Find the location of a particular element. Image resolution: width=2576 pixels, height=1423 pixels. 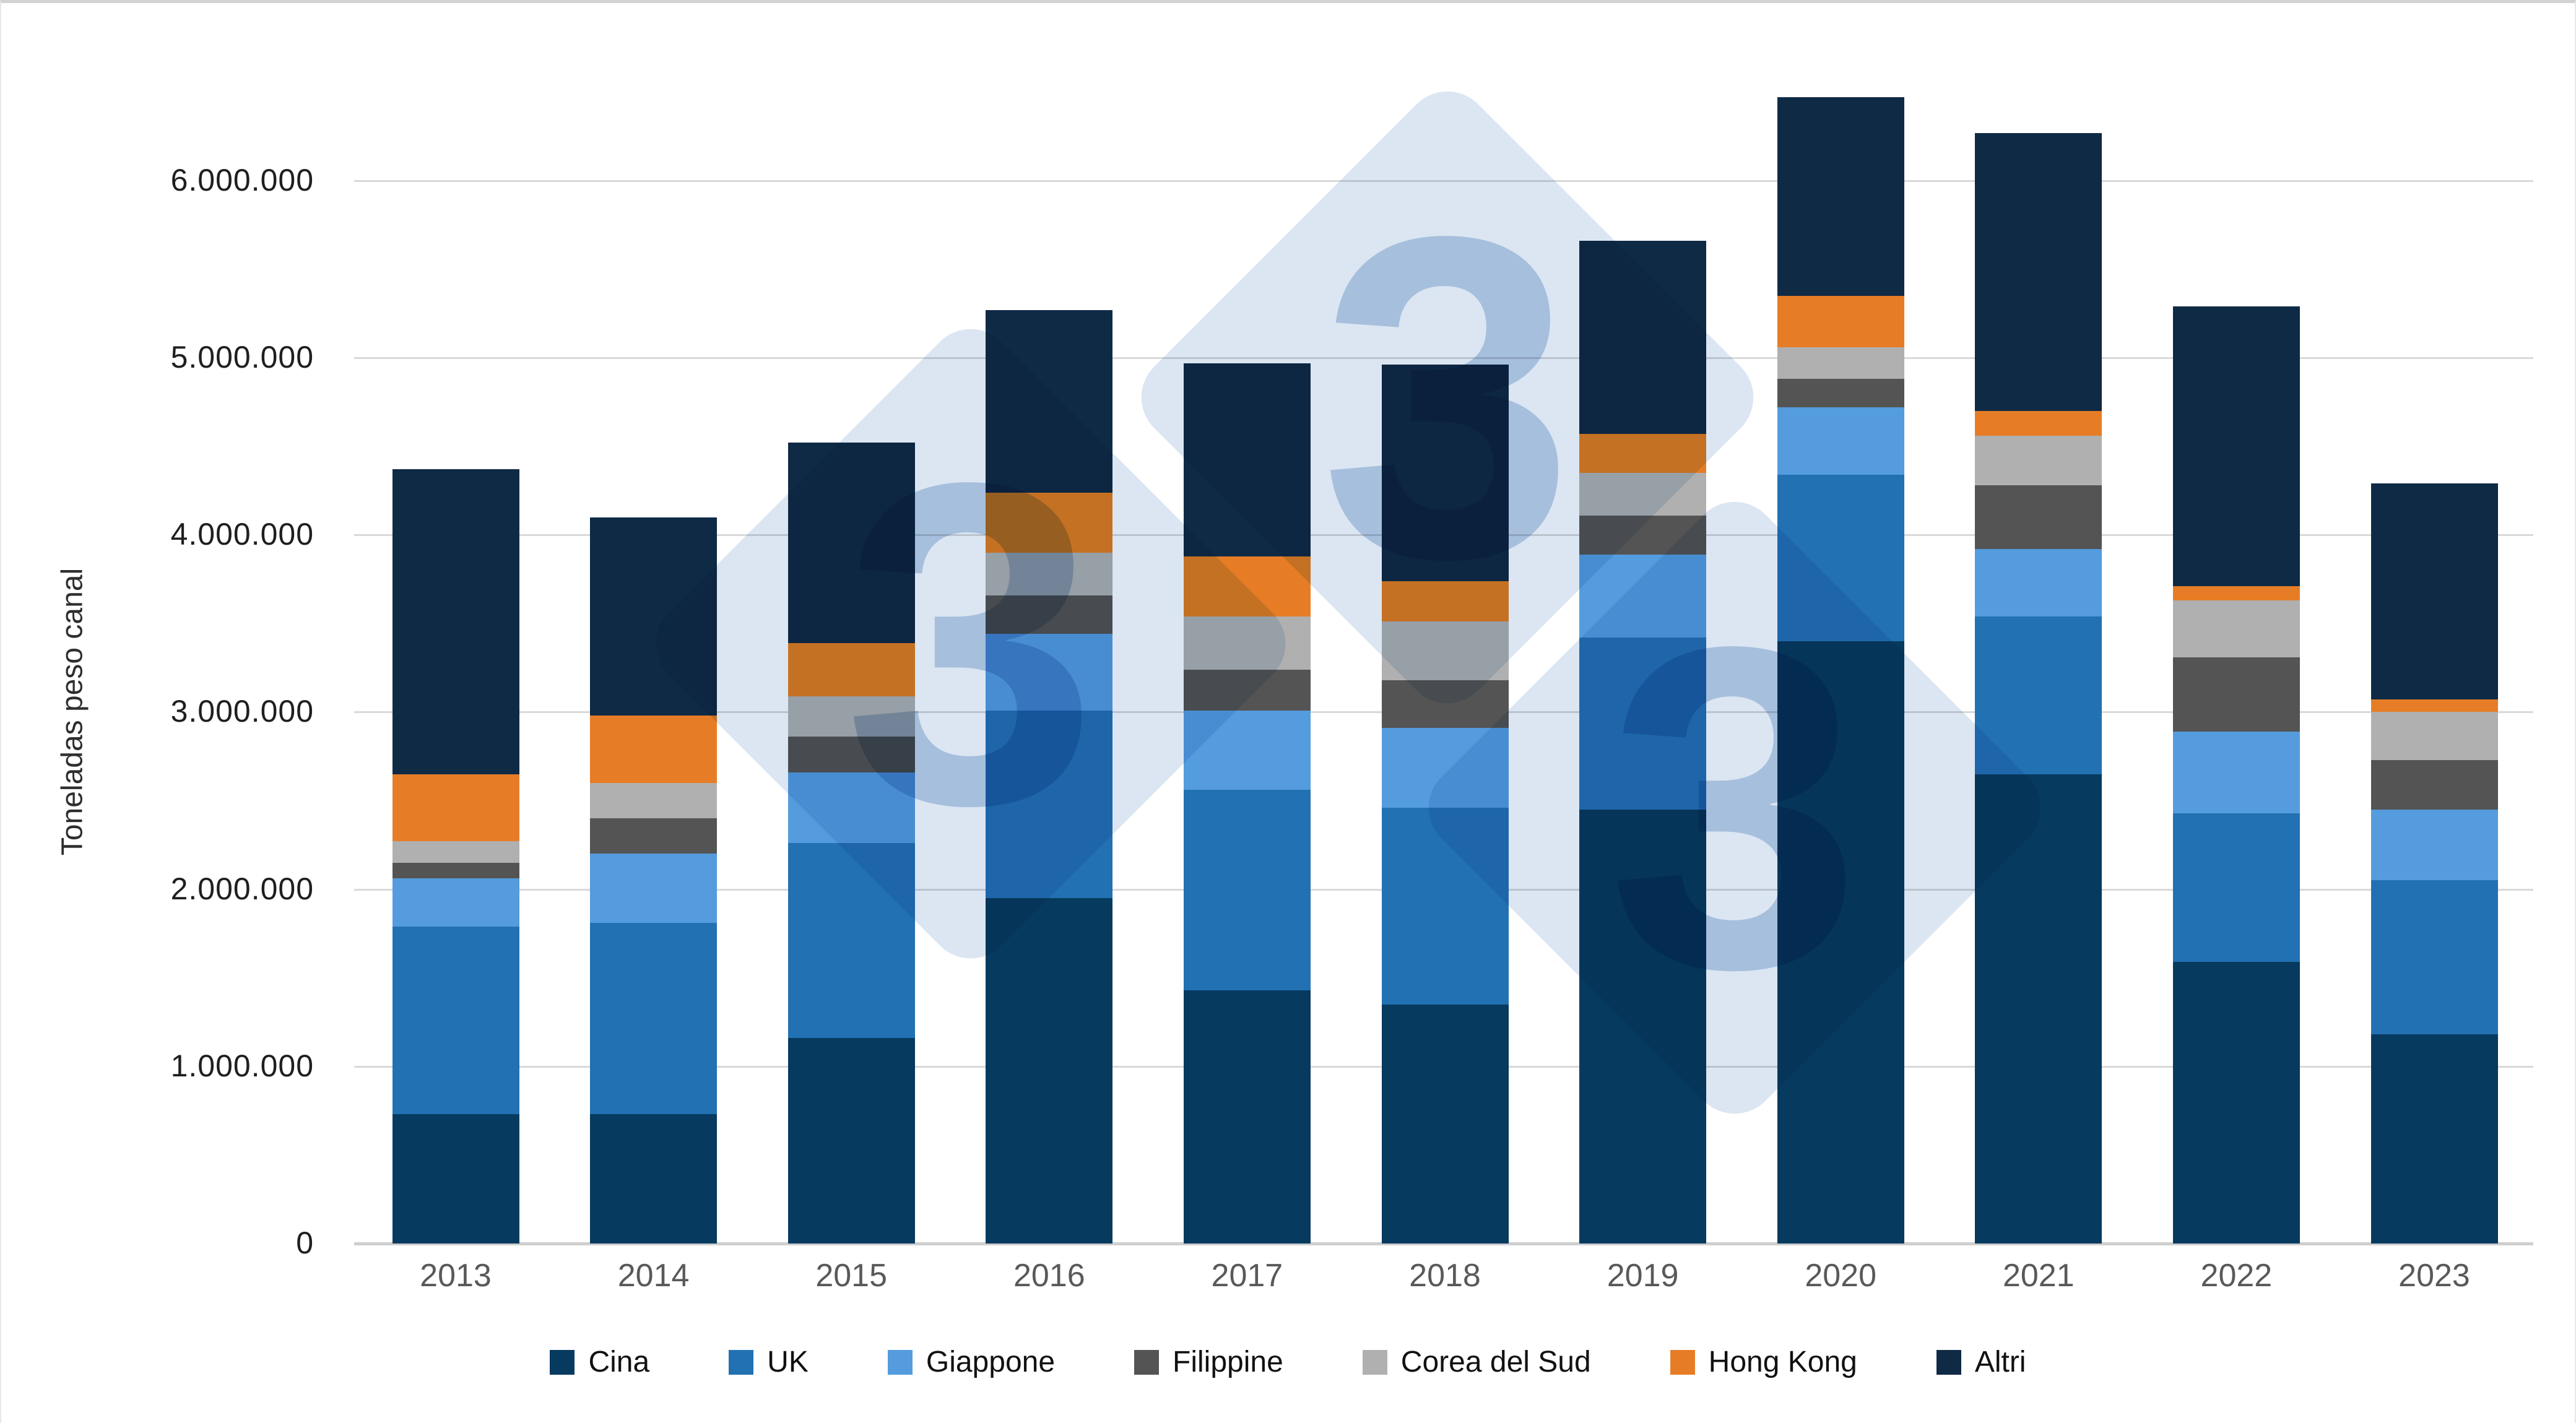

legend-item-altri: Altri is located at coordinates (1981, 1362).